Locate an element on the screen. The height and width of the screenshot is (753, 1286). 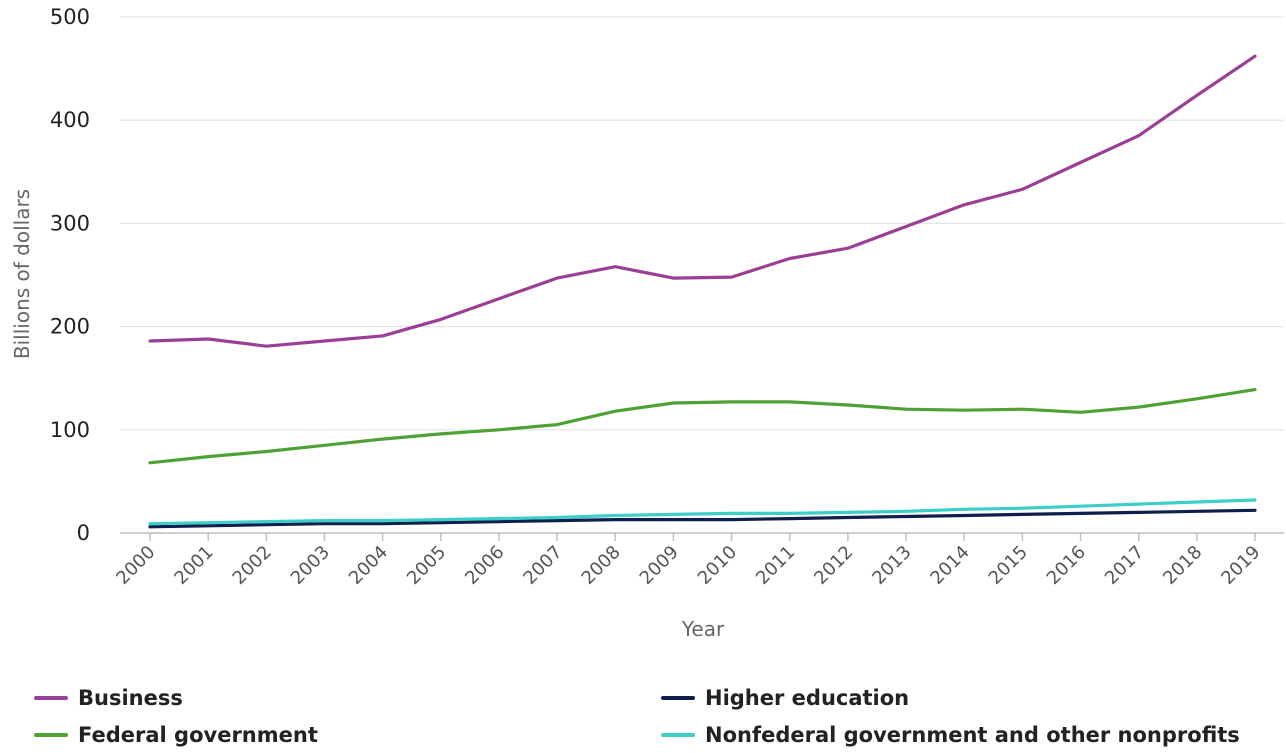
x-tick-label-2007: 2007 is located at coordinates (542, 565).